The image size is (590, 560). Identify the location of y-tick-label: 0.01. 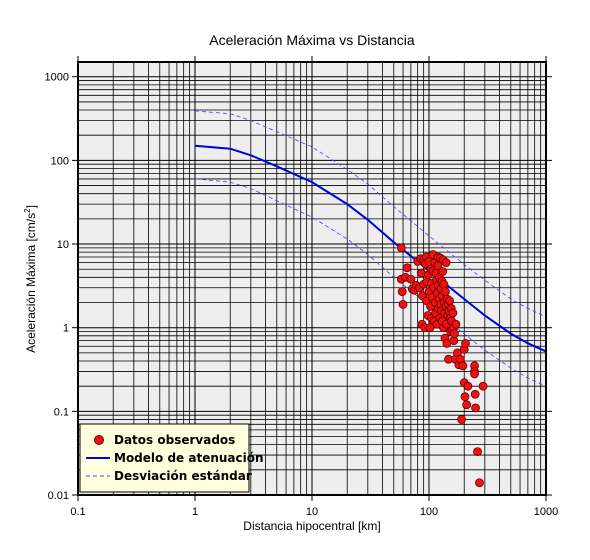
(58, 496).